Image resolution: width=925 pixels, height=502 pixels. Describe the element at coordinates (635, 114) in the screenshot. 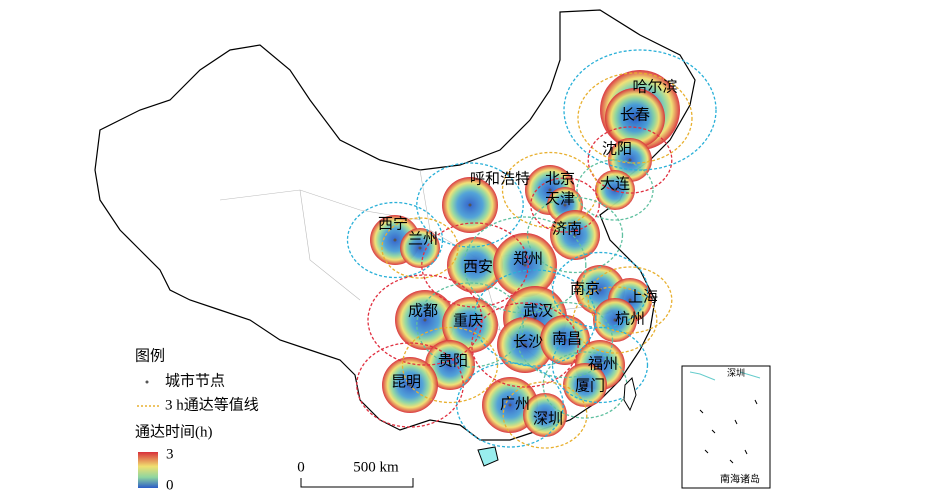

I see `city-label: 长春` at that location.